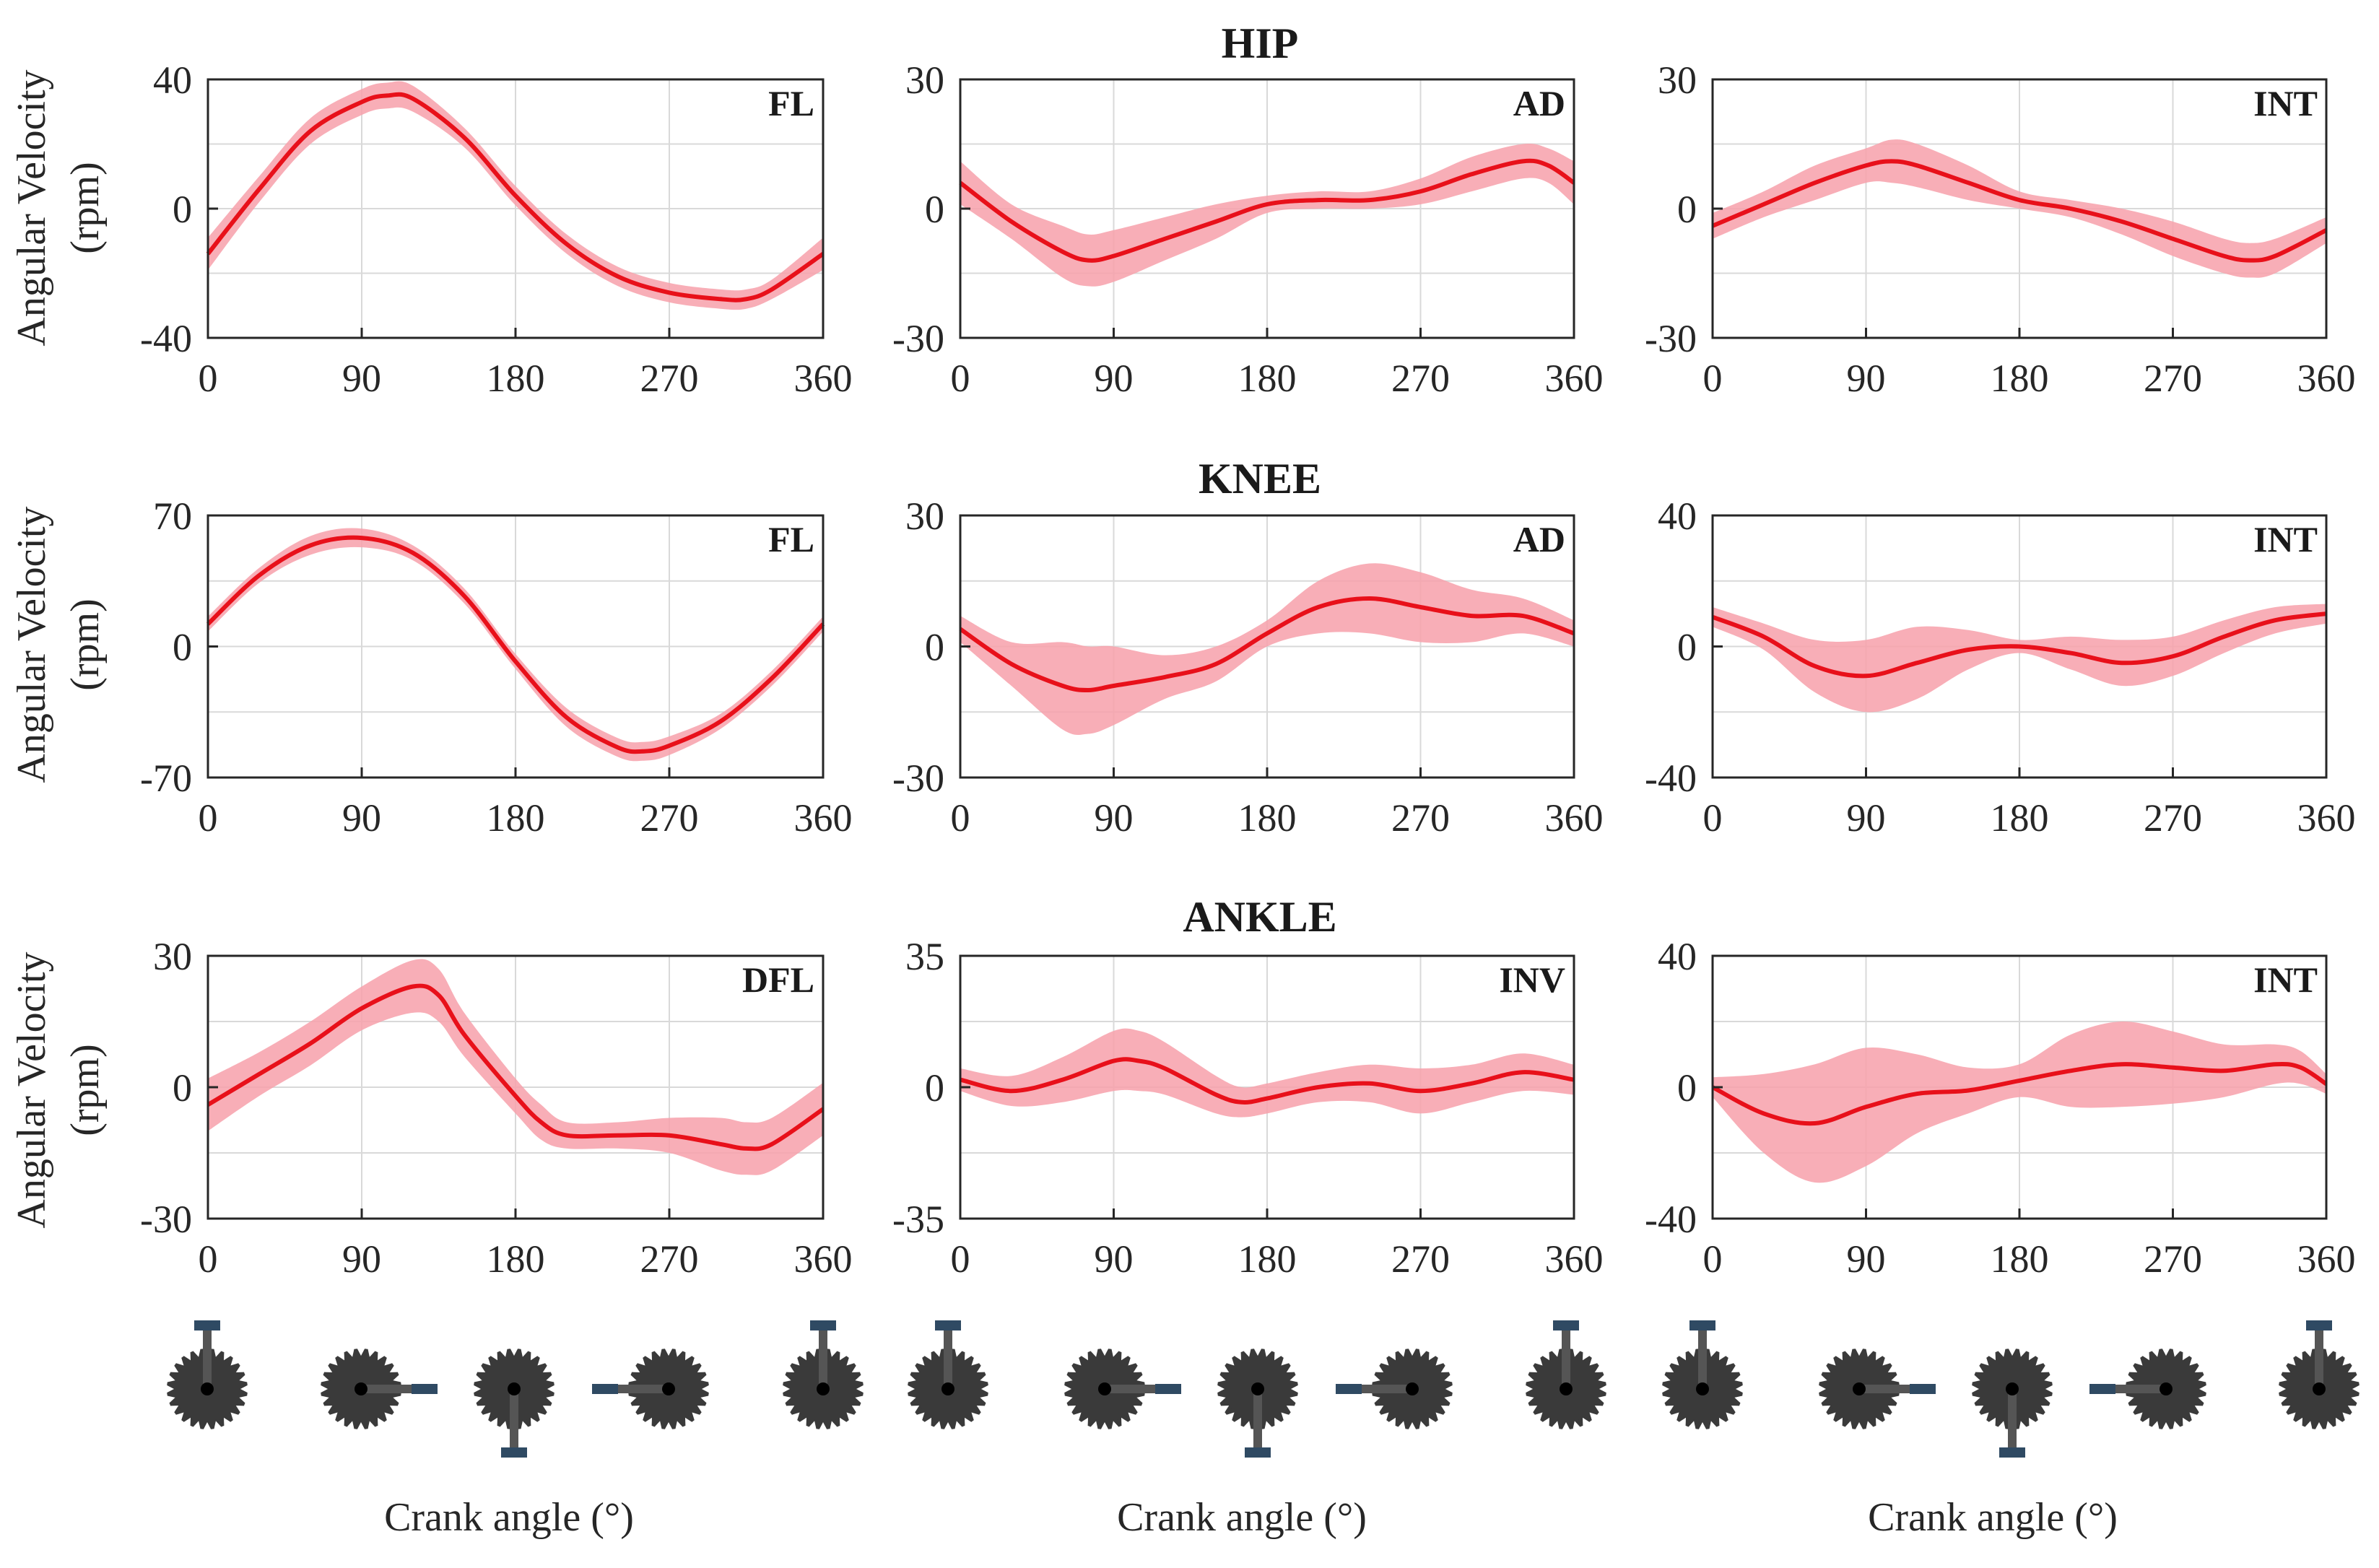  What do you see at coordinates (918, 1219) in the screenshot?
I see `y-tick-label: -35` at bounding box center [918, 1219].